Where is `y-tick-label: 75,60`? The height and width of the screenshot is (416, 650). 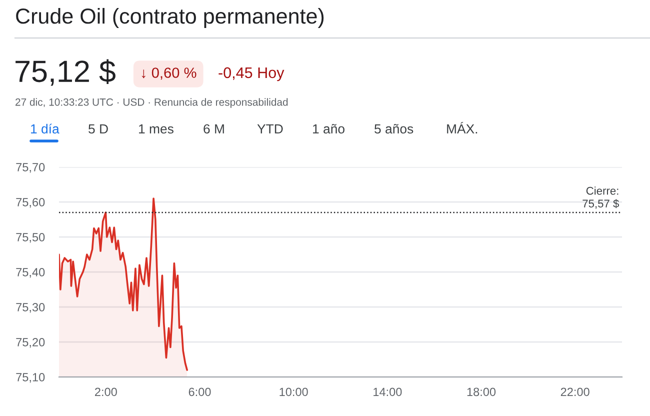 y-tick-label: 75,60 is located at coordinates (30, 203).